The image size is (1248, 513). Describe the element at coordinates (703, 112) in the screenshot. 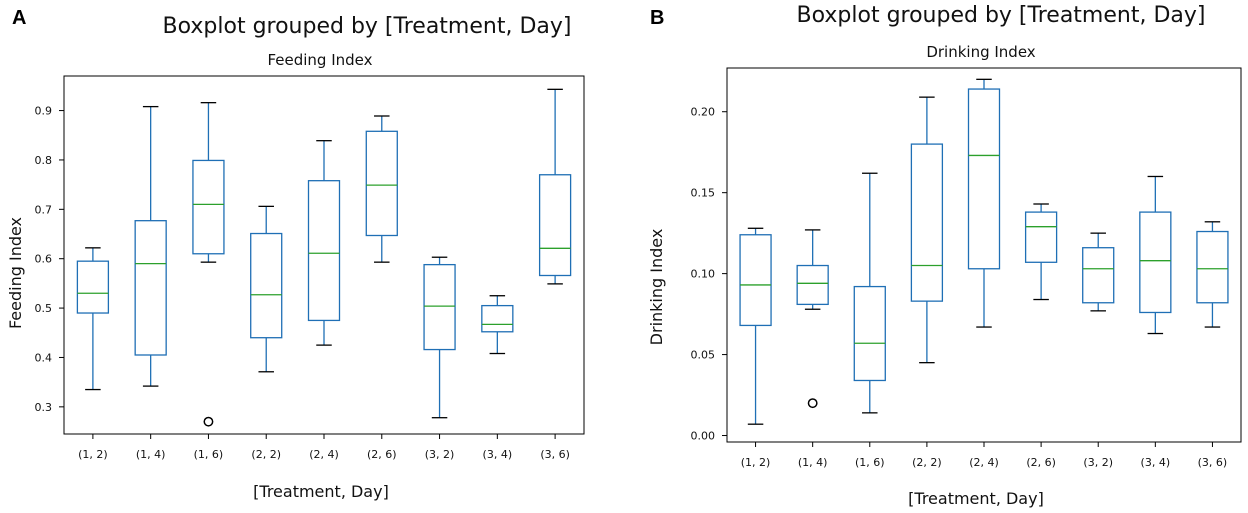

I see `y-tick-label: 0.20` at that location.